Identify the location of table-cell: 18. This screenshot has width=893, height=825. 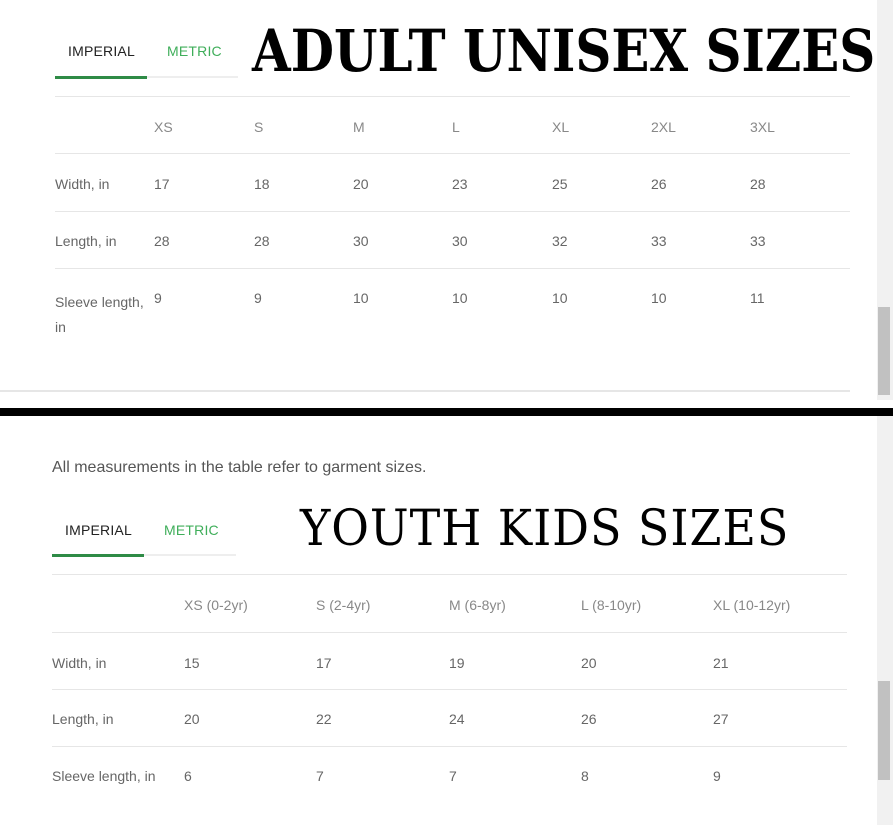
(262, 184).